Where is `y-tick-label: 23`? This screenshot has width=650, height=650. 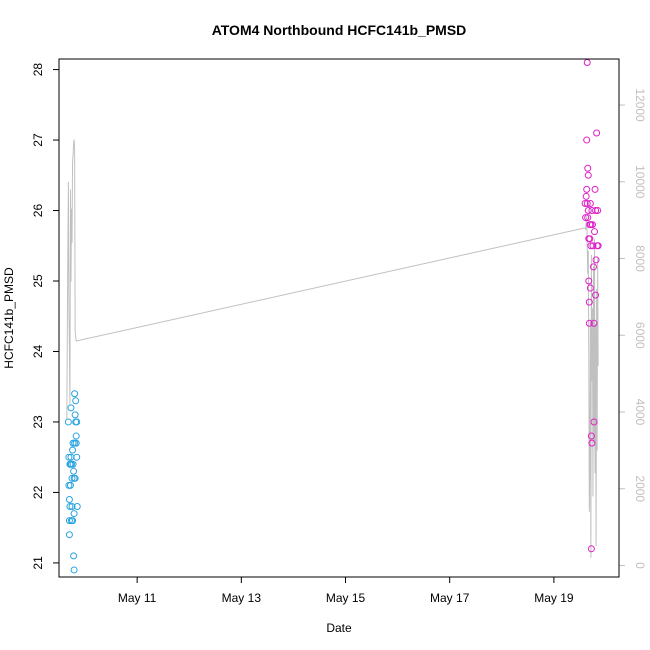
y-tick-label: 23 is located at coordinates (38, 422).